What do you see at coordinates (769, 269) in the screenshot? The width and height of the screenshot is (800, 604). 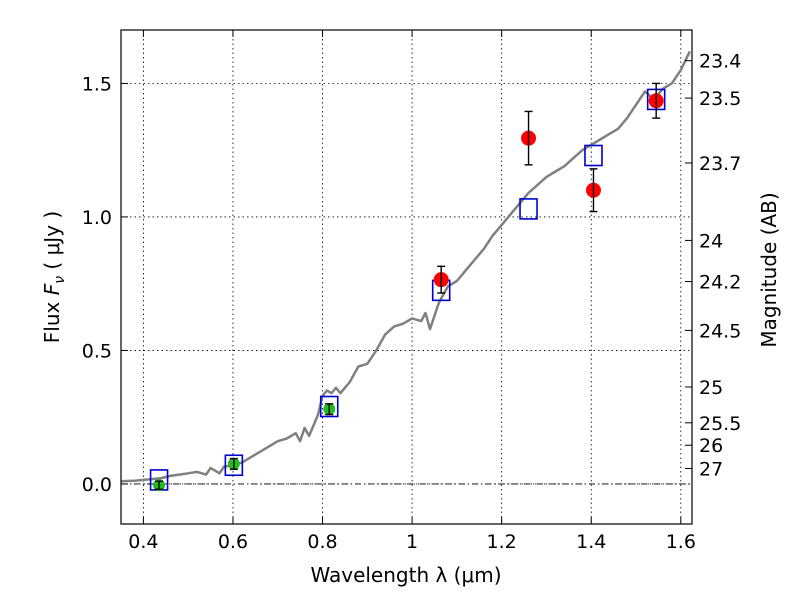 I see `y2-axis-title: Magnitude (AB)` at bounding box center [769, 269].